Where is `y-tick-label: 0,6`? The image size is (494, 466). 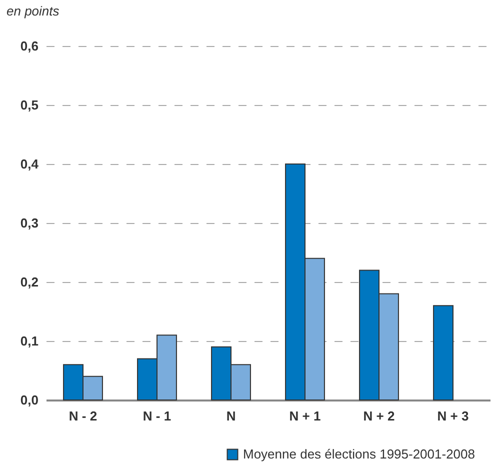 y-tick-label: 0,6 is located at coordinates (29, 46).